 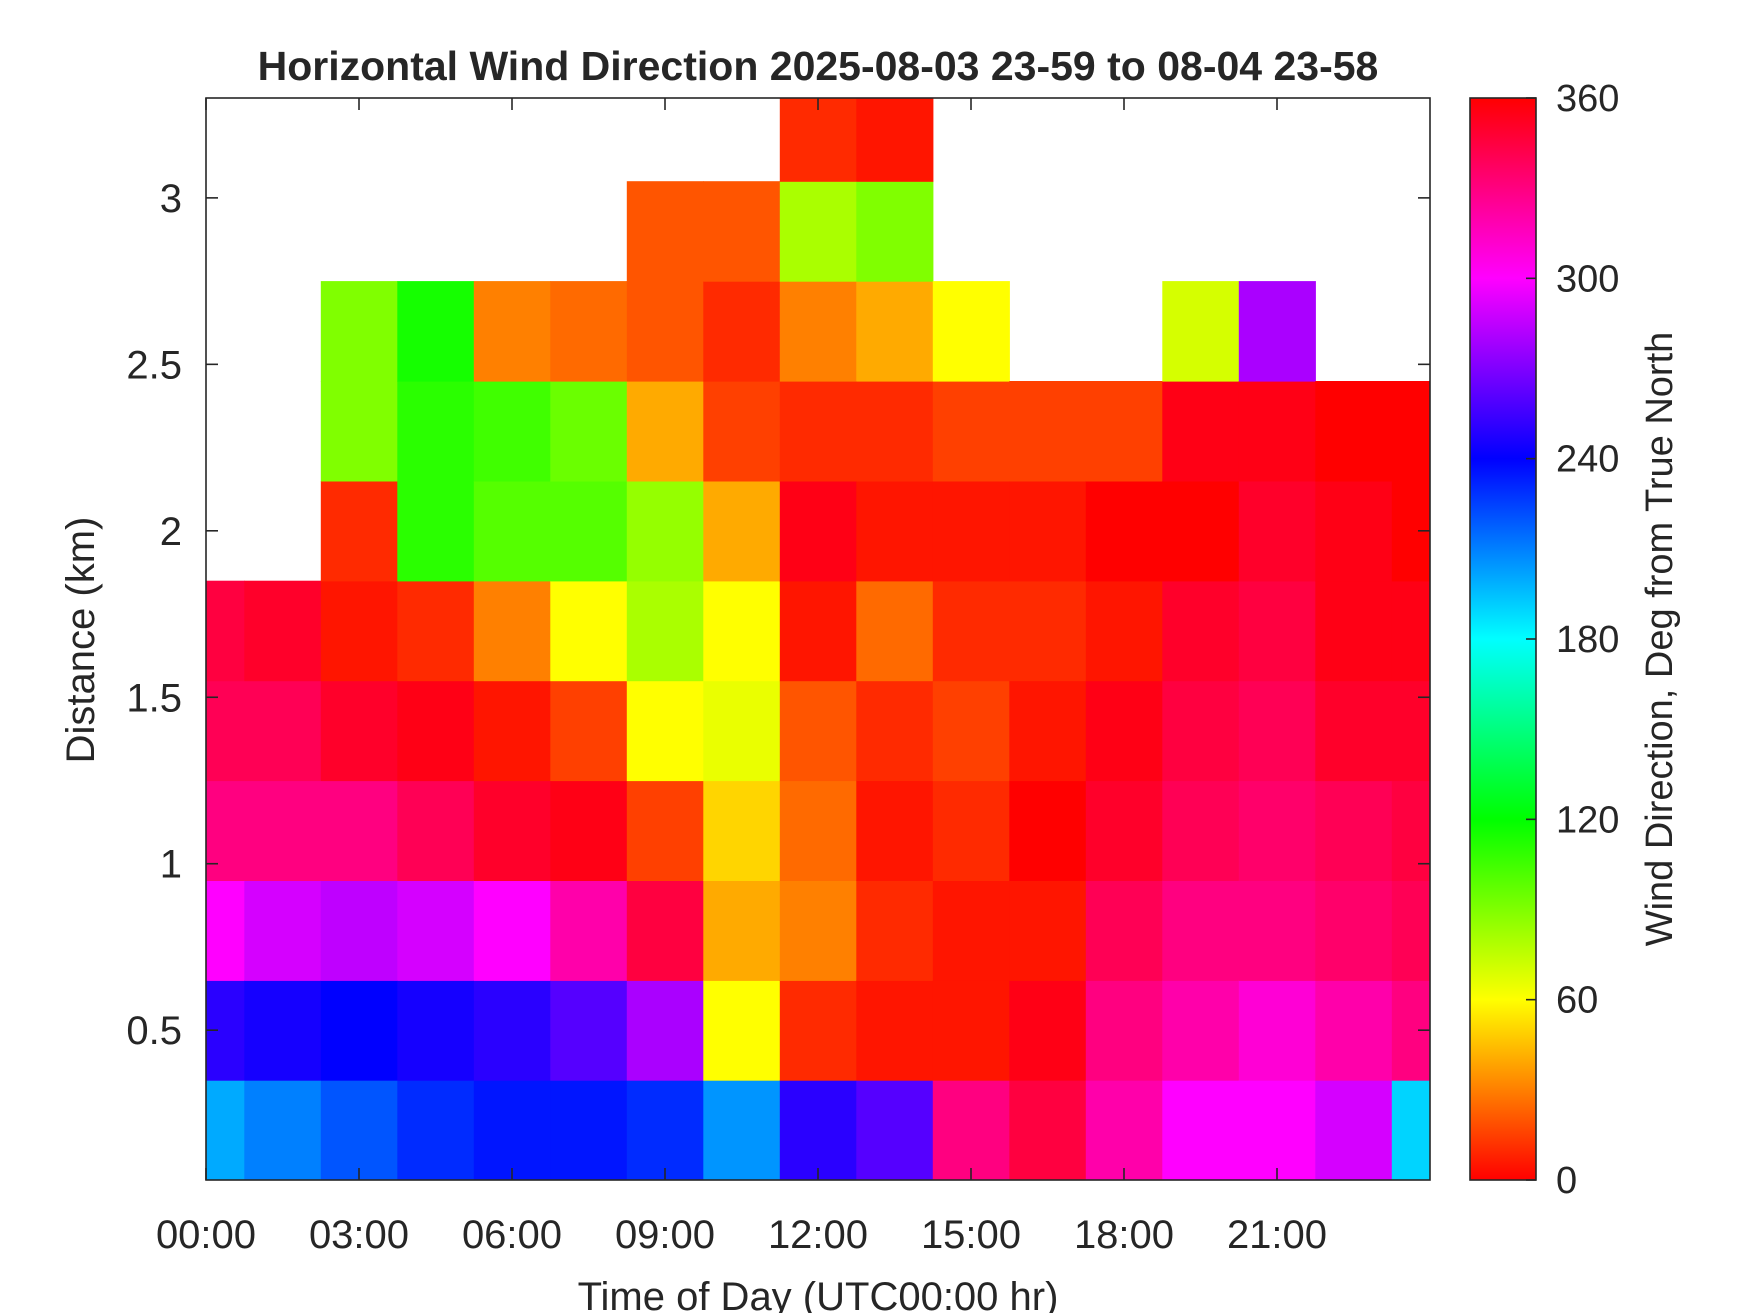 What do you see at coordinates (171, 865) in the screenshot?
I see `y-tick-label: 1` at bounding box center [171, 865].